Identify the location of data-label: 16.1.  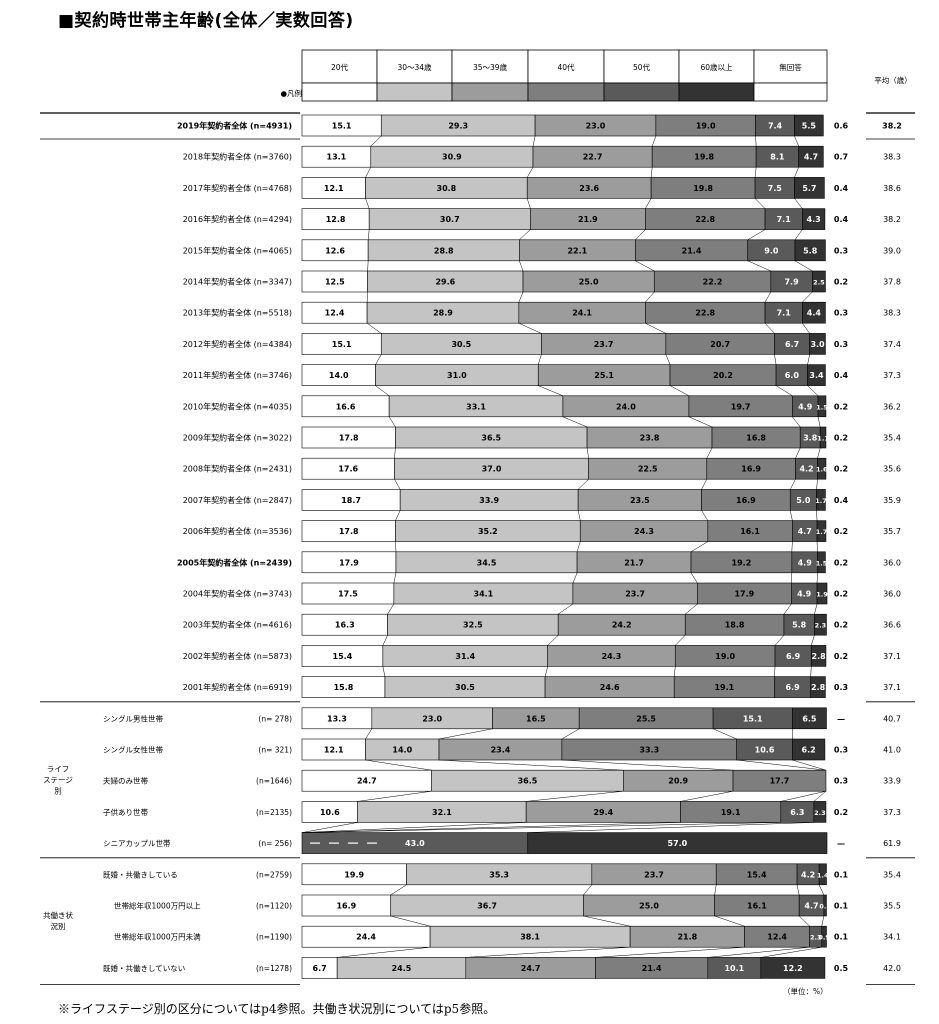
(757, 906).